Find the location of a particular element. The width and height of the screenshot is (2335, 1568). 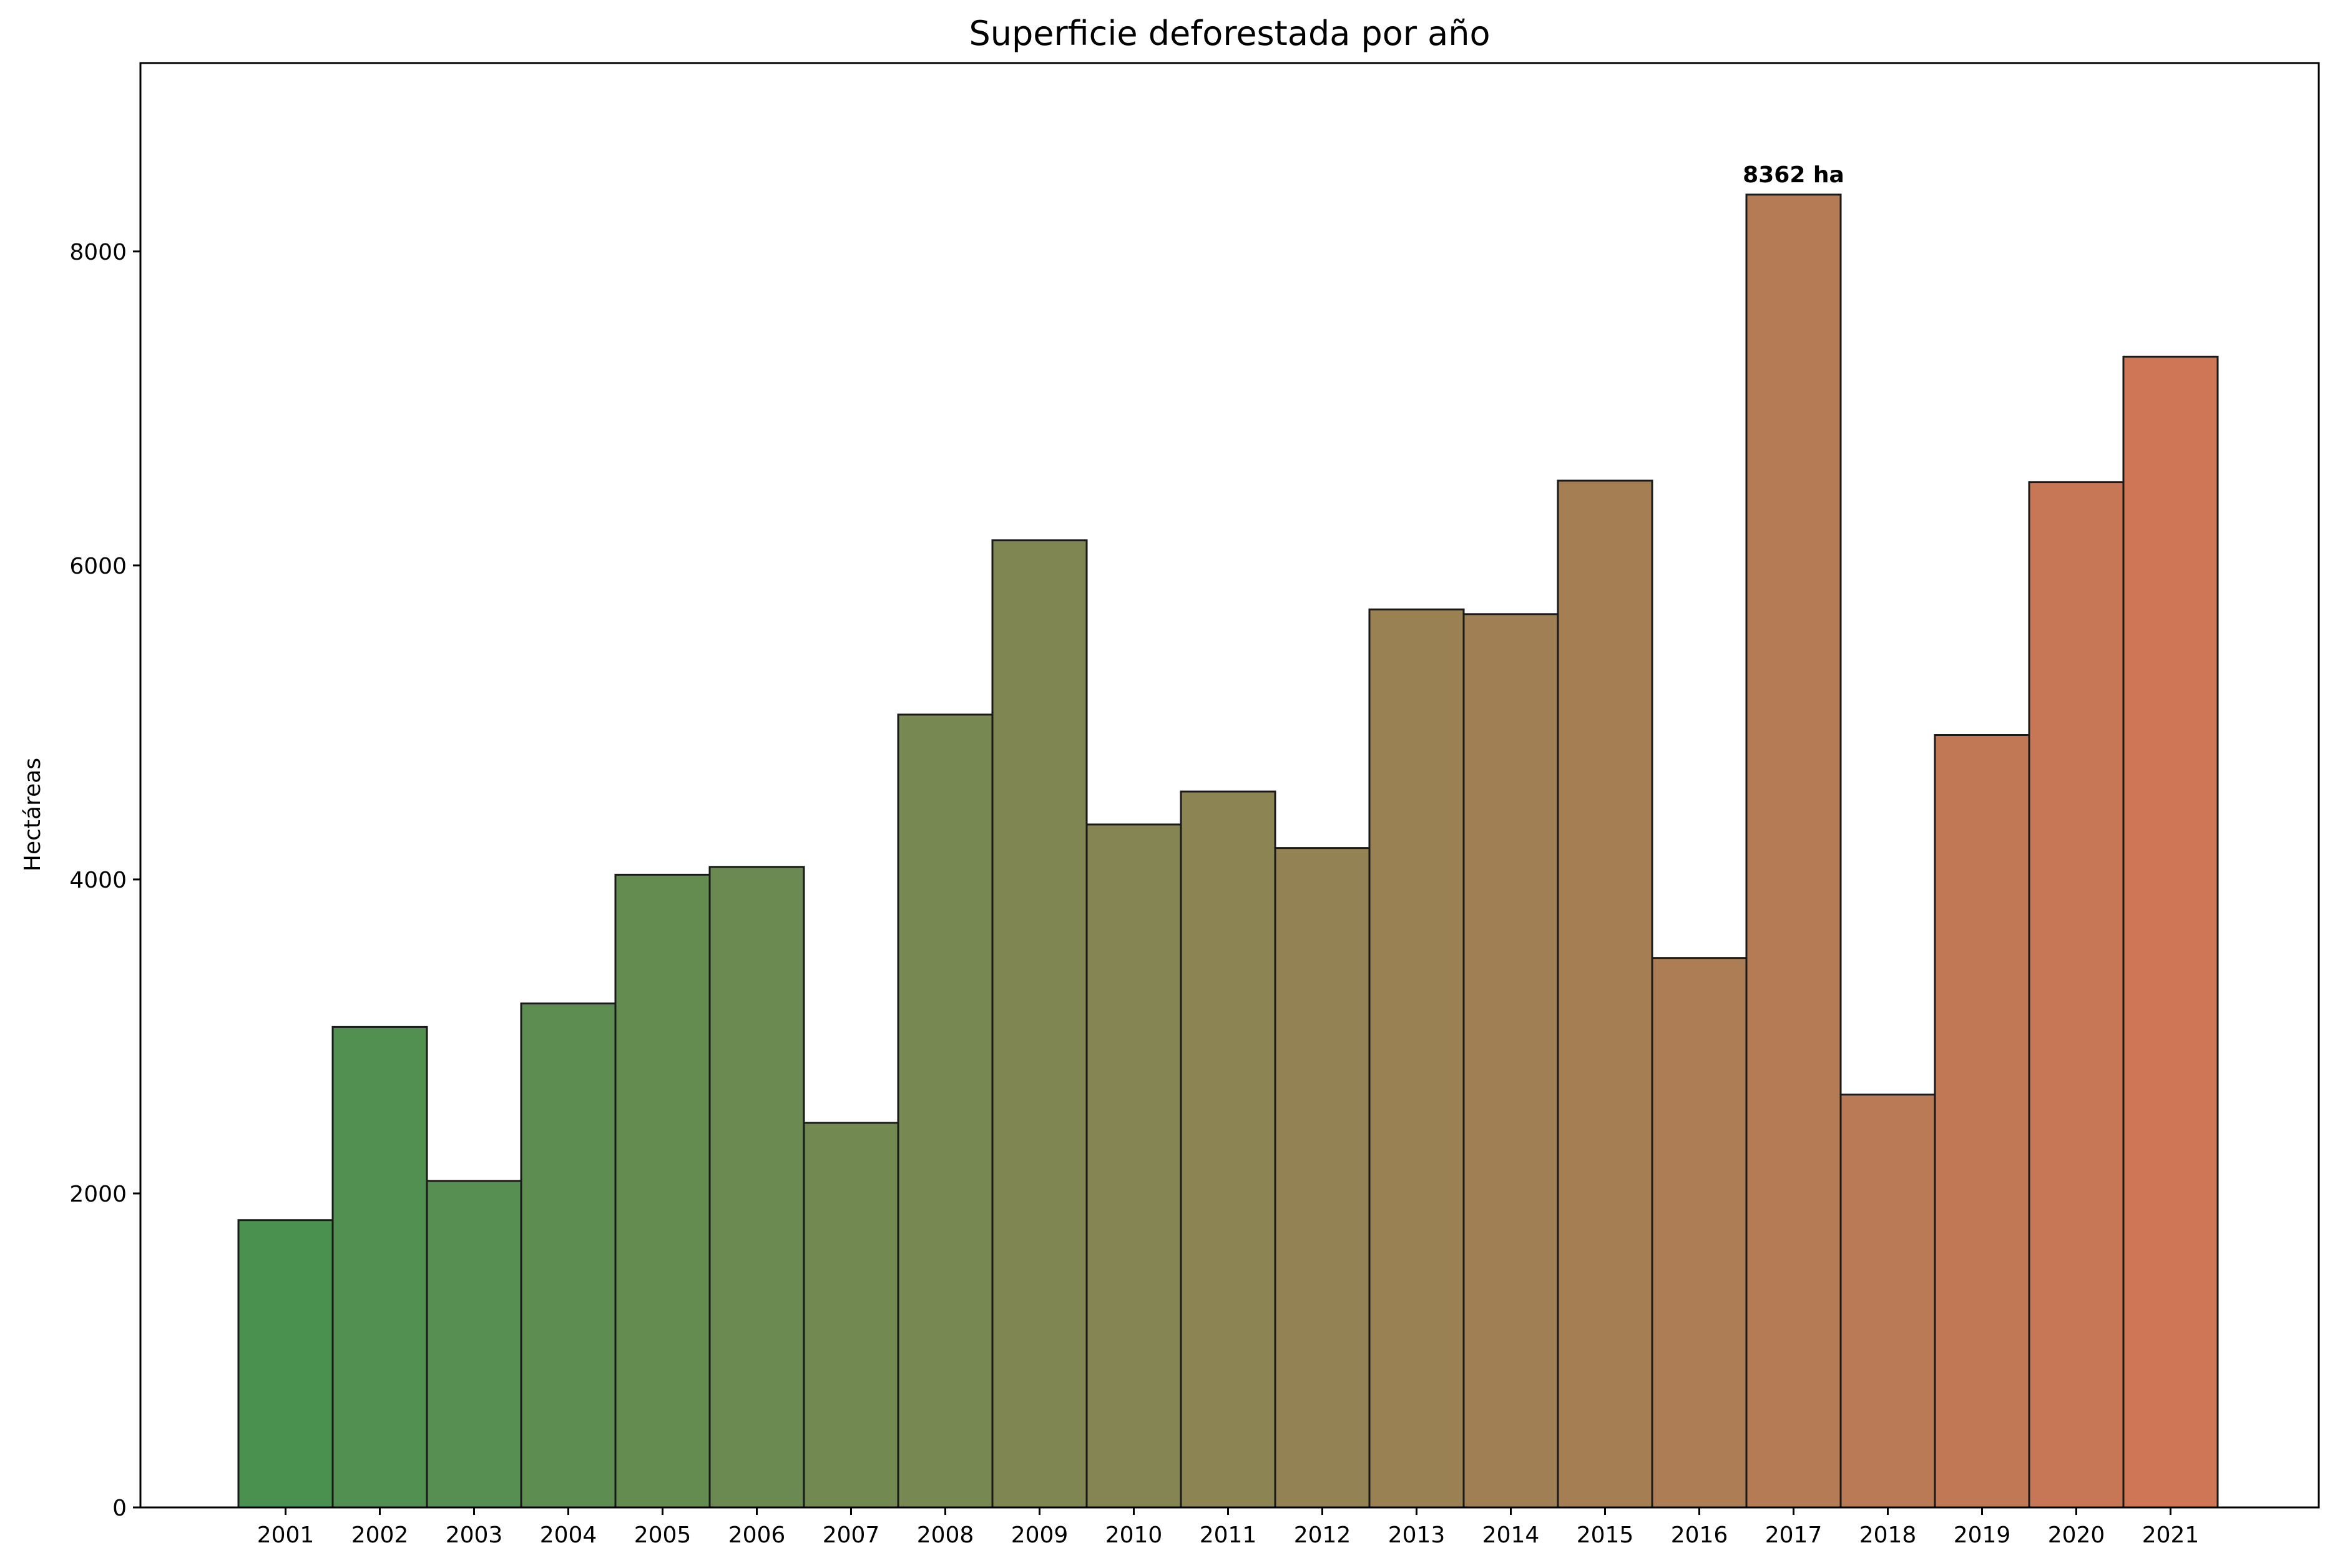

x-tick-label-2002: 2002 is located at coordinates (380, 1535).